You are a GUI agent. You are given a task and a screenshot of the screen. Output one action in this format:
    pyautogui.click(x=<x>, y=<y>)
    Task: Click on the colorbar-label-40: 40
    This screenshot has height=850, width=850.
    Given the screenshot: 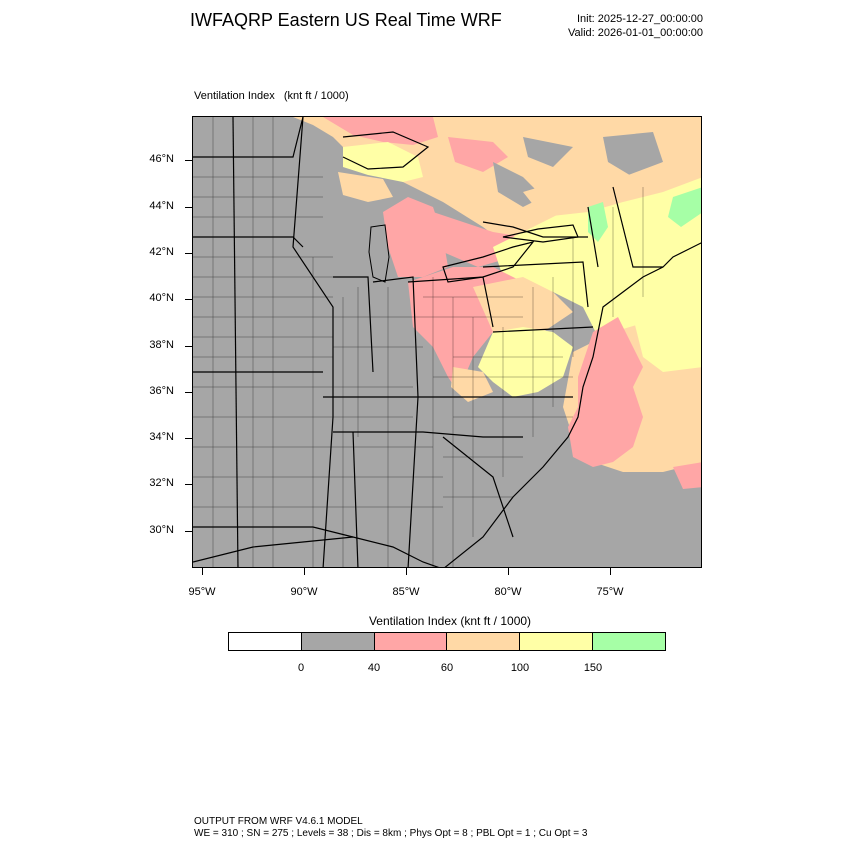 What is the action you would take?
    pyautogui.click(x=374, y=668)
    